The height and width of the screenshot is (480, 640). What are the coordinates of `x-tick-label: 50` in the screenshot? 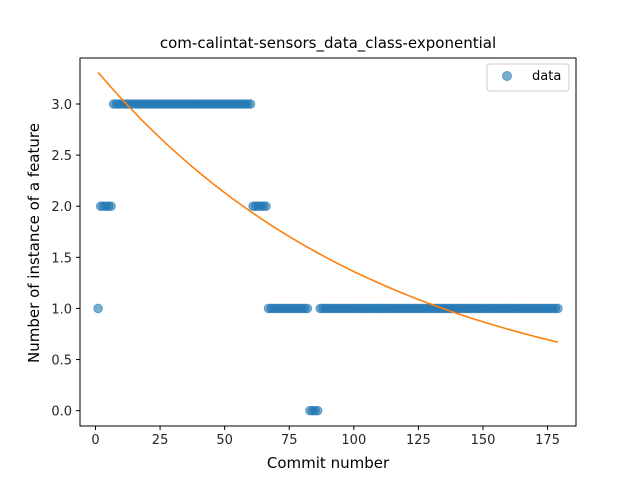 It's located at (224, 440).